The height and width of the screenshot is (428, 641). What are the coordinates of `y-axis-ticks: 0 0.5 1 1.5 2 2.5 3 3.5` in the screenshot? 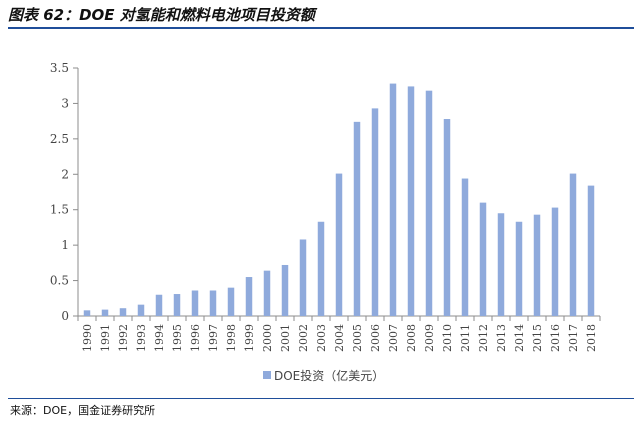 It's located at (64, 192).